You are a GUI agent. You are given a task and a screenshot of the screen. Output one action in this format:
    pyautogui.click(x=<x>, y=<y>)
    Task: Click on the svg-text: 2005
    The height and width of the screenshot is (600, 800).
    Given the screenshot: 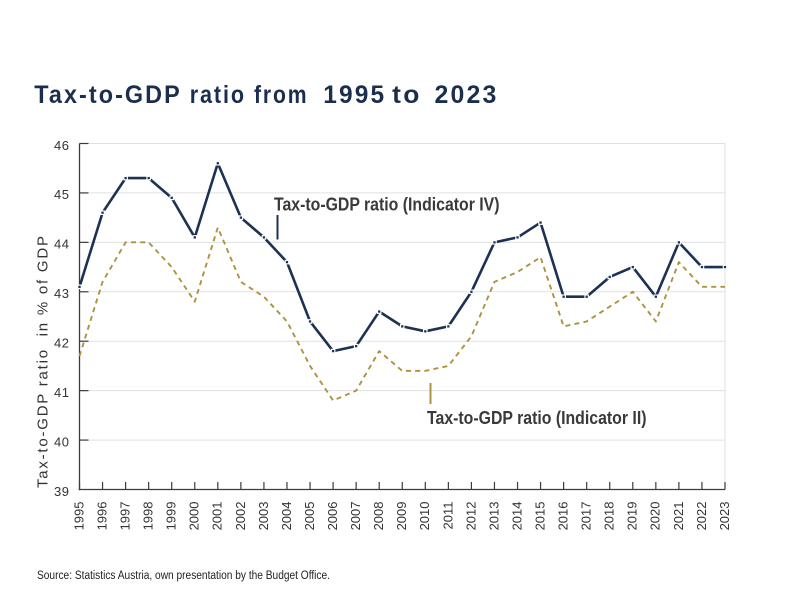 What is the action you would take?
    pyautogui.click(x=309, y=516)
    